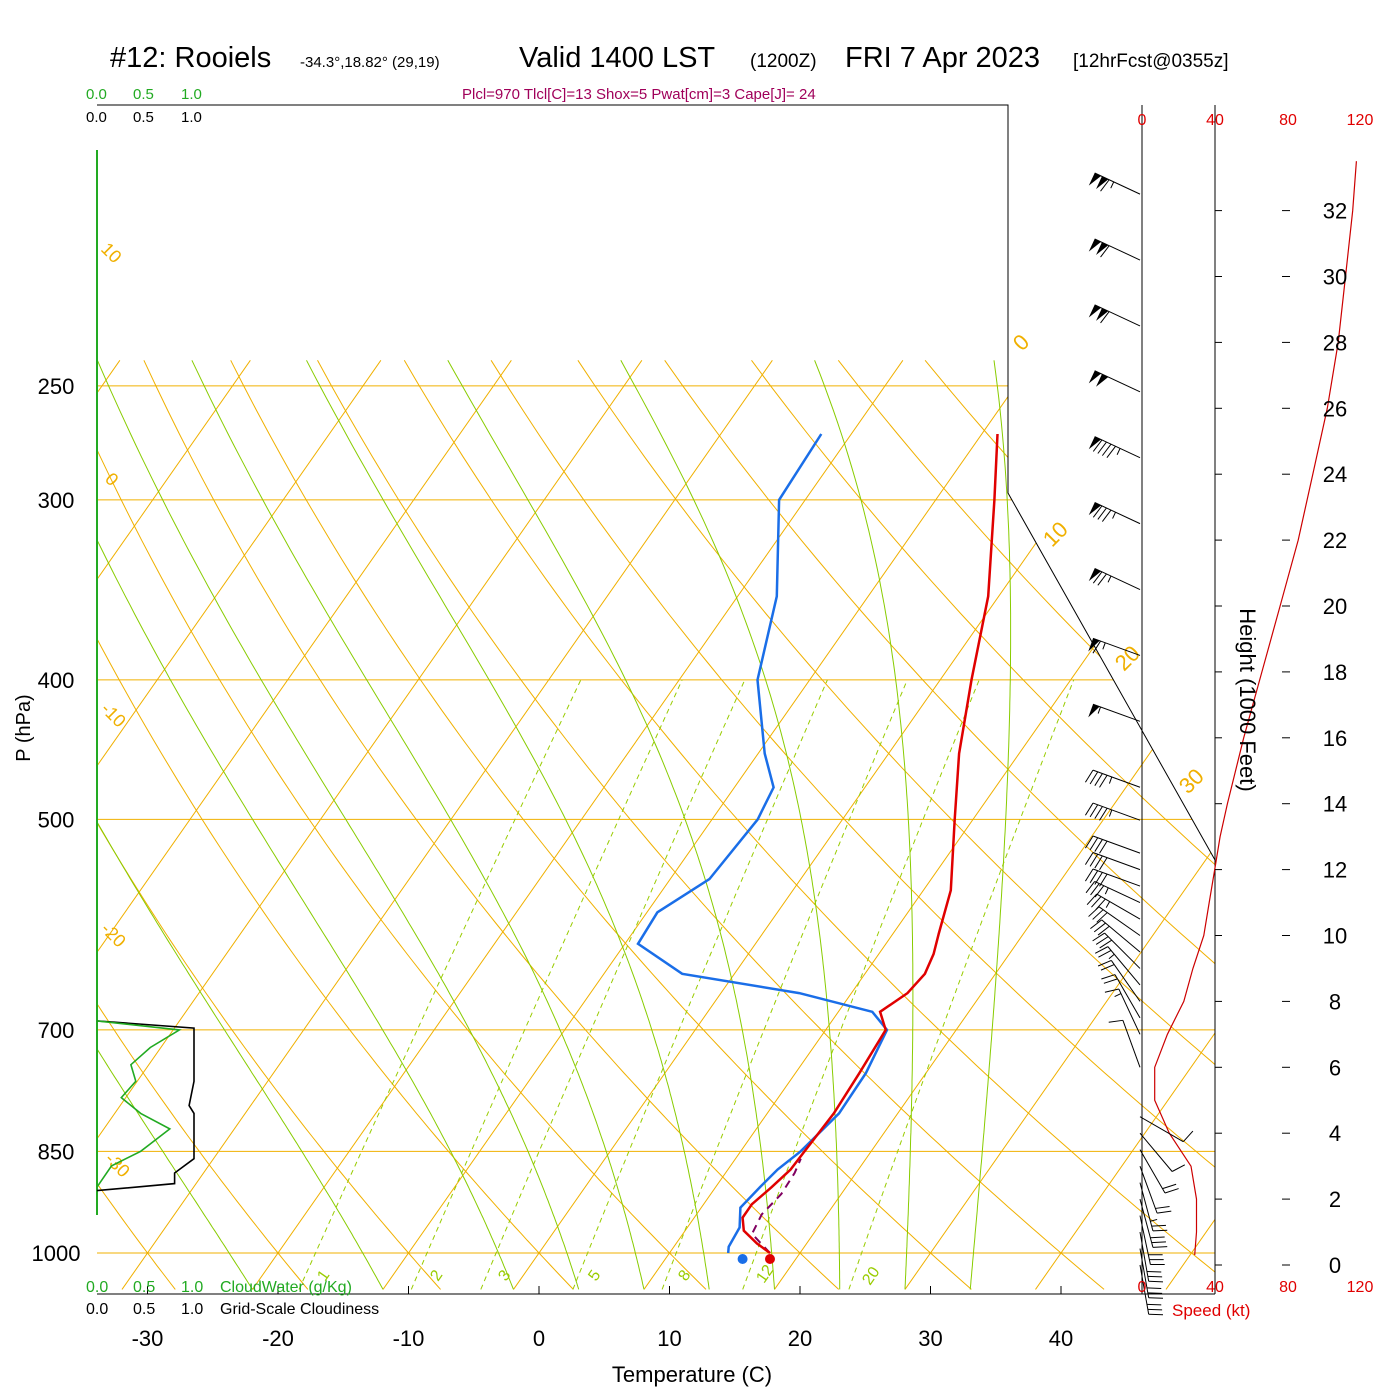 Image resolution: width=1400 pixels, height=1400 pixels. I want to click on mixing-ratio-label: 2, so click(436, 1275).